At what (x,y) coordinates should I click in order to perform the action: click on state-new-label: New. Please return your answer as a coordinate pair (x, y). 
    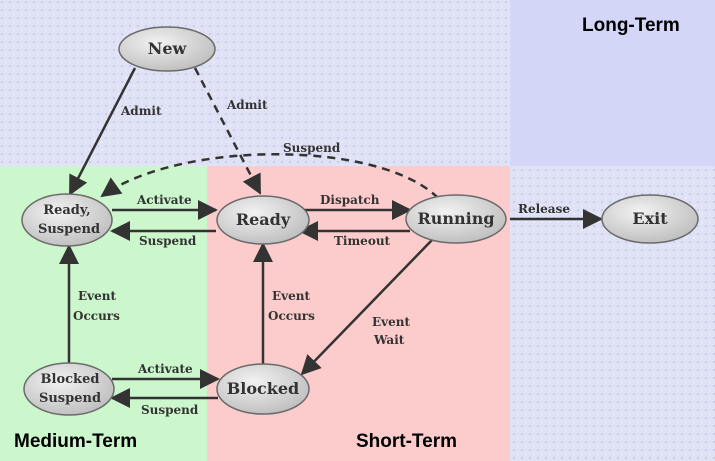
    Looking at the image, I should click on (168, 48).